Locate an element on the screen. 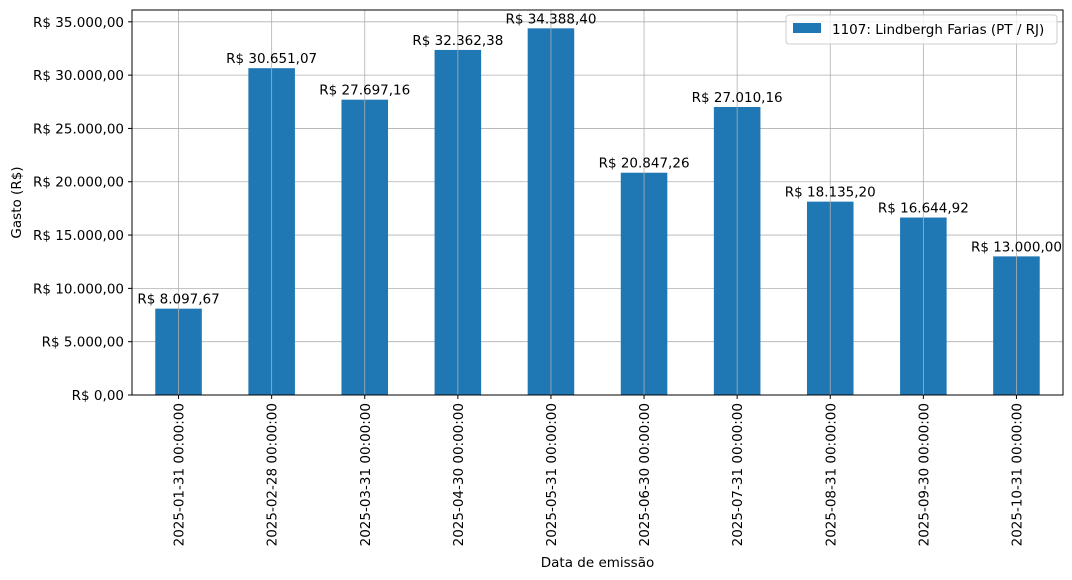 This screenshot has height=580, width=1072. x-tick-label: 2025-06-30 00:00:00 is located at coordinates (645, 474).